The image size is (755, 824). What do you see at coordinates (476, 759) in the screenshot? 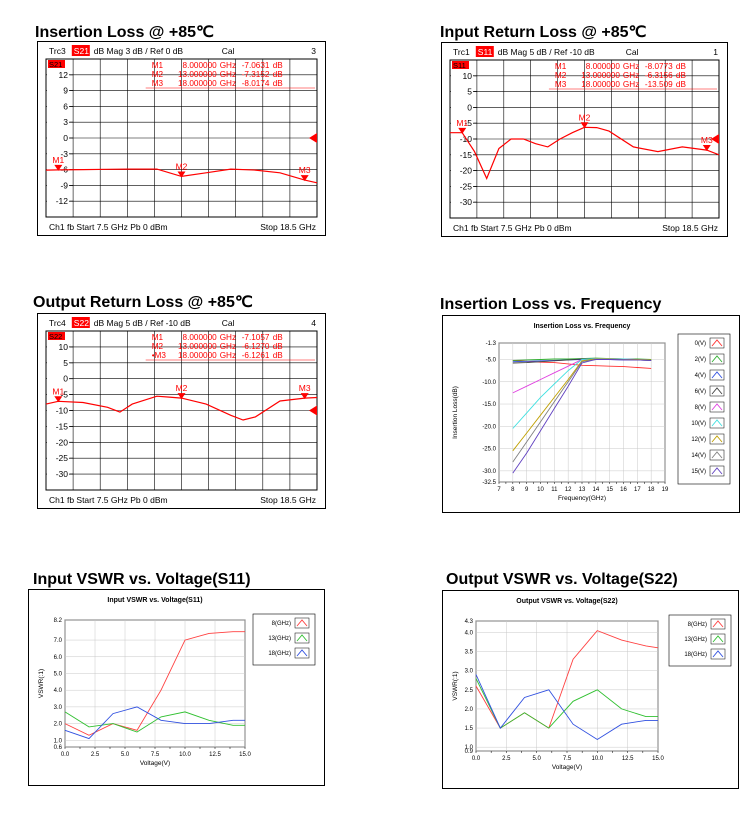
I see `chart-xtick-label: 0.0` at bounding box center [476, 759].